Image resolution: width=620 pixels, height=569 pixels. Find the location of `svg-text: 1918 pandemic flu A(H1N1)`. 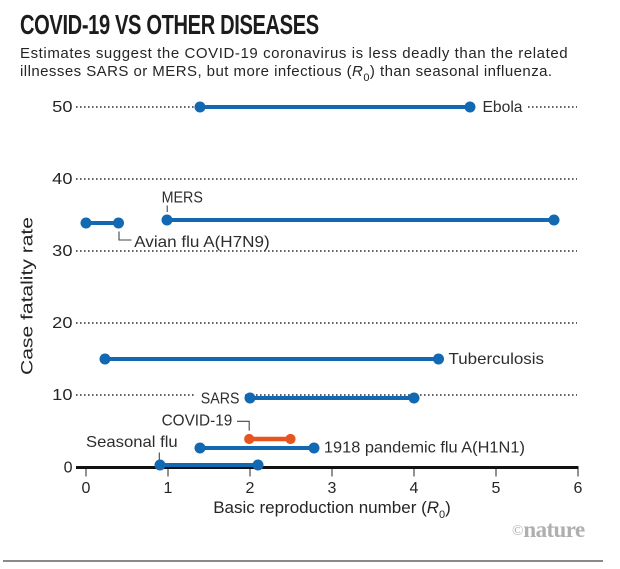

svg-text: 1918 pandemic flu A(H1N1) is located at coordinates (424, 447).